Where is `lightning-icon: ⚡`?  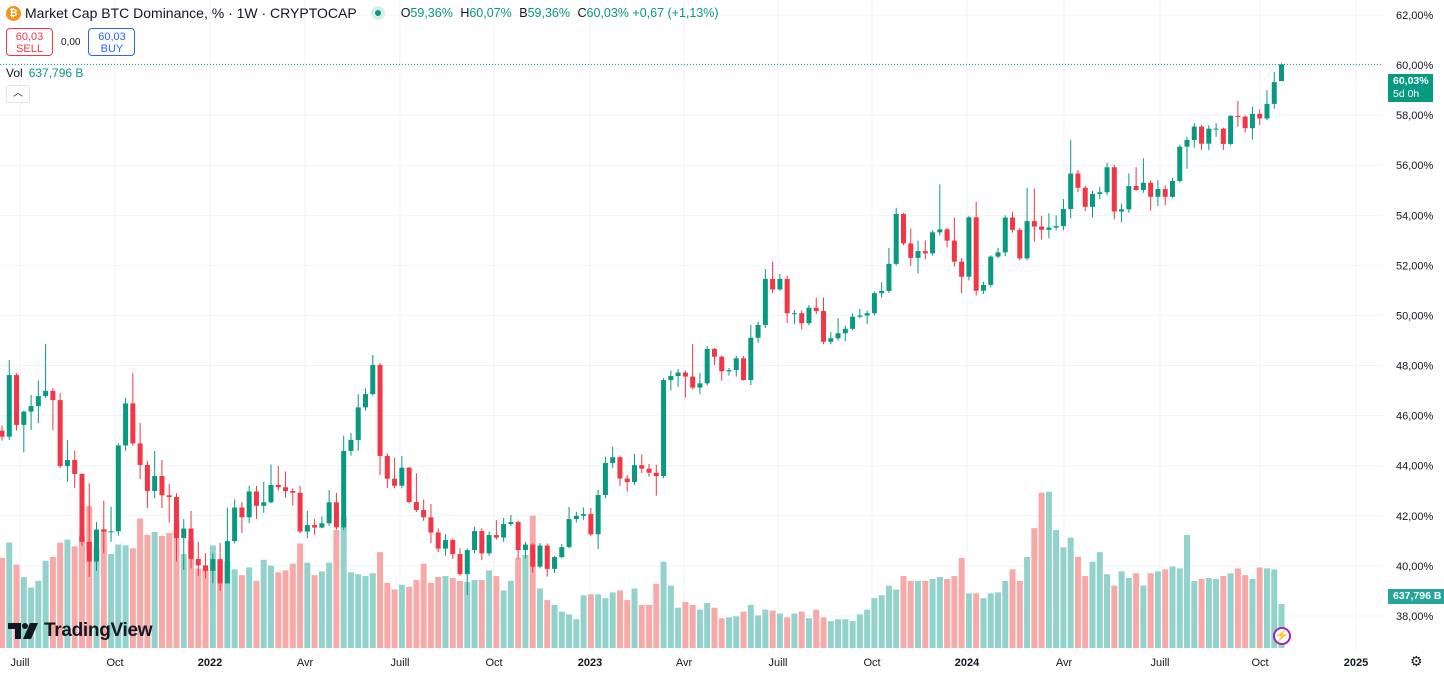
lightning-icon: ⚡ is located at coordinates (1282, 636).